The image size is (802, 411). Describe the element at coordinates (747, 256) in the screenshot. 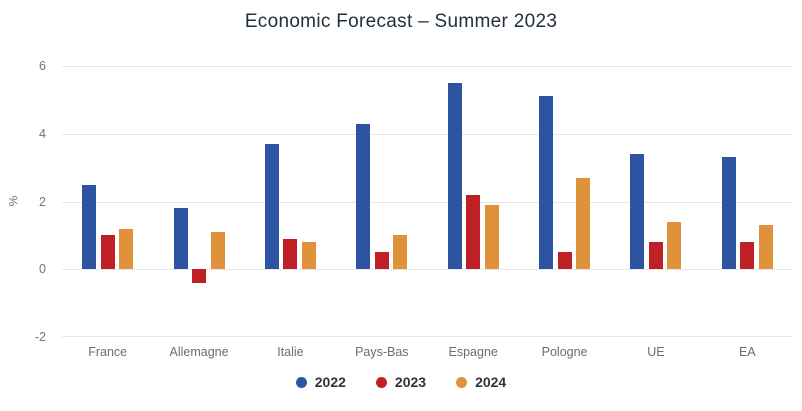

I see `bar-2023-ea` at that location.